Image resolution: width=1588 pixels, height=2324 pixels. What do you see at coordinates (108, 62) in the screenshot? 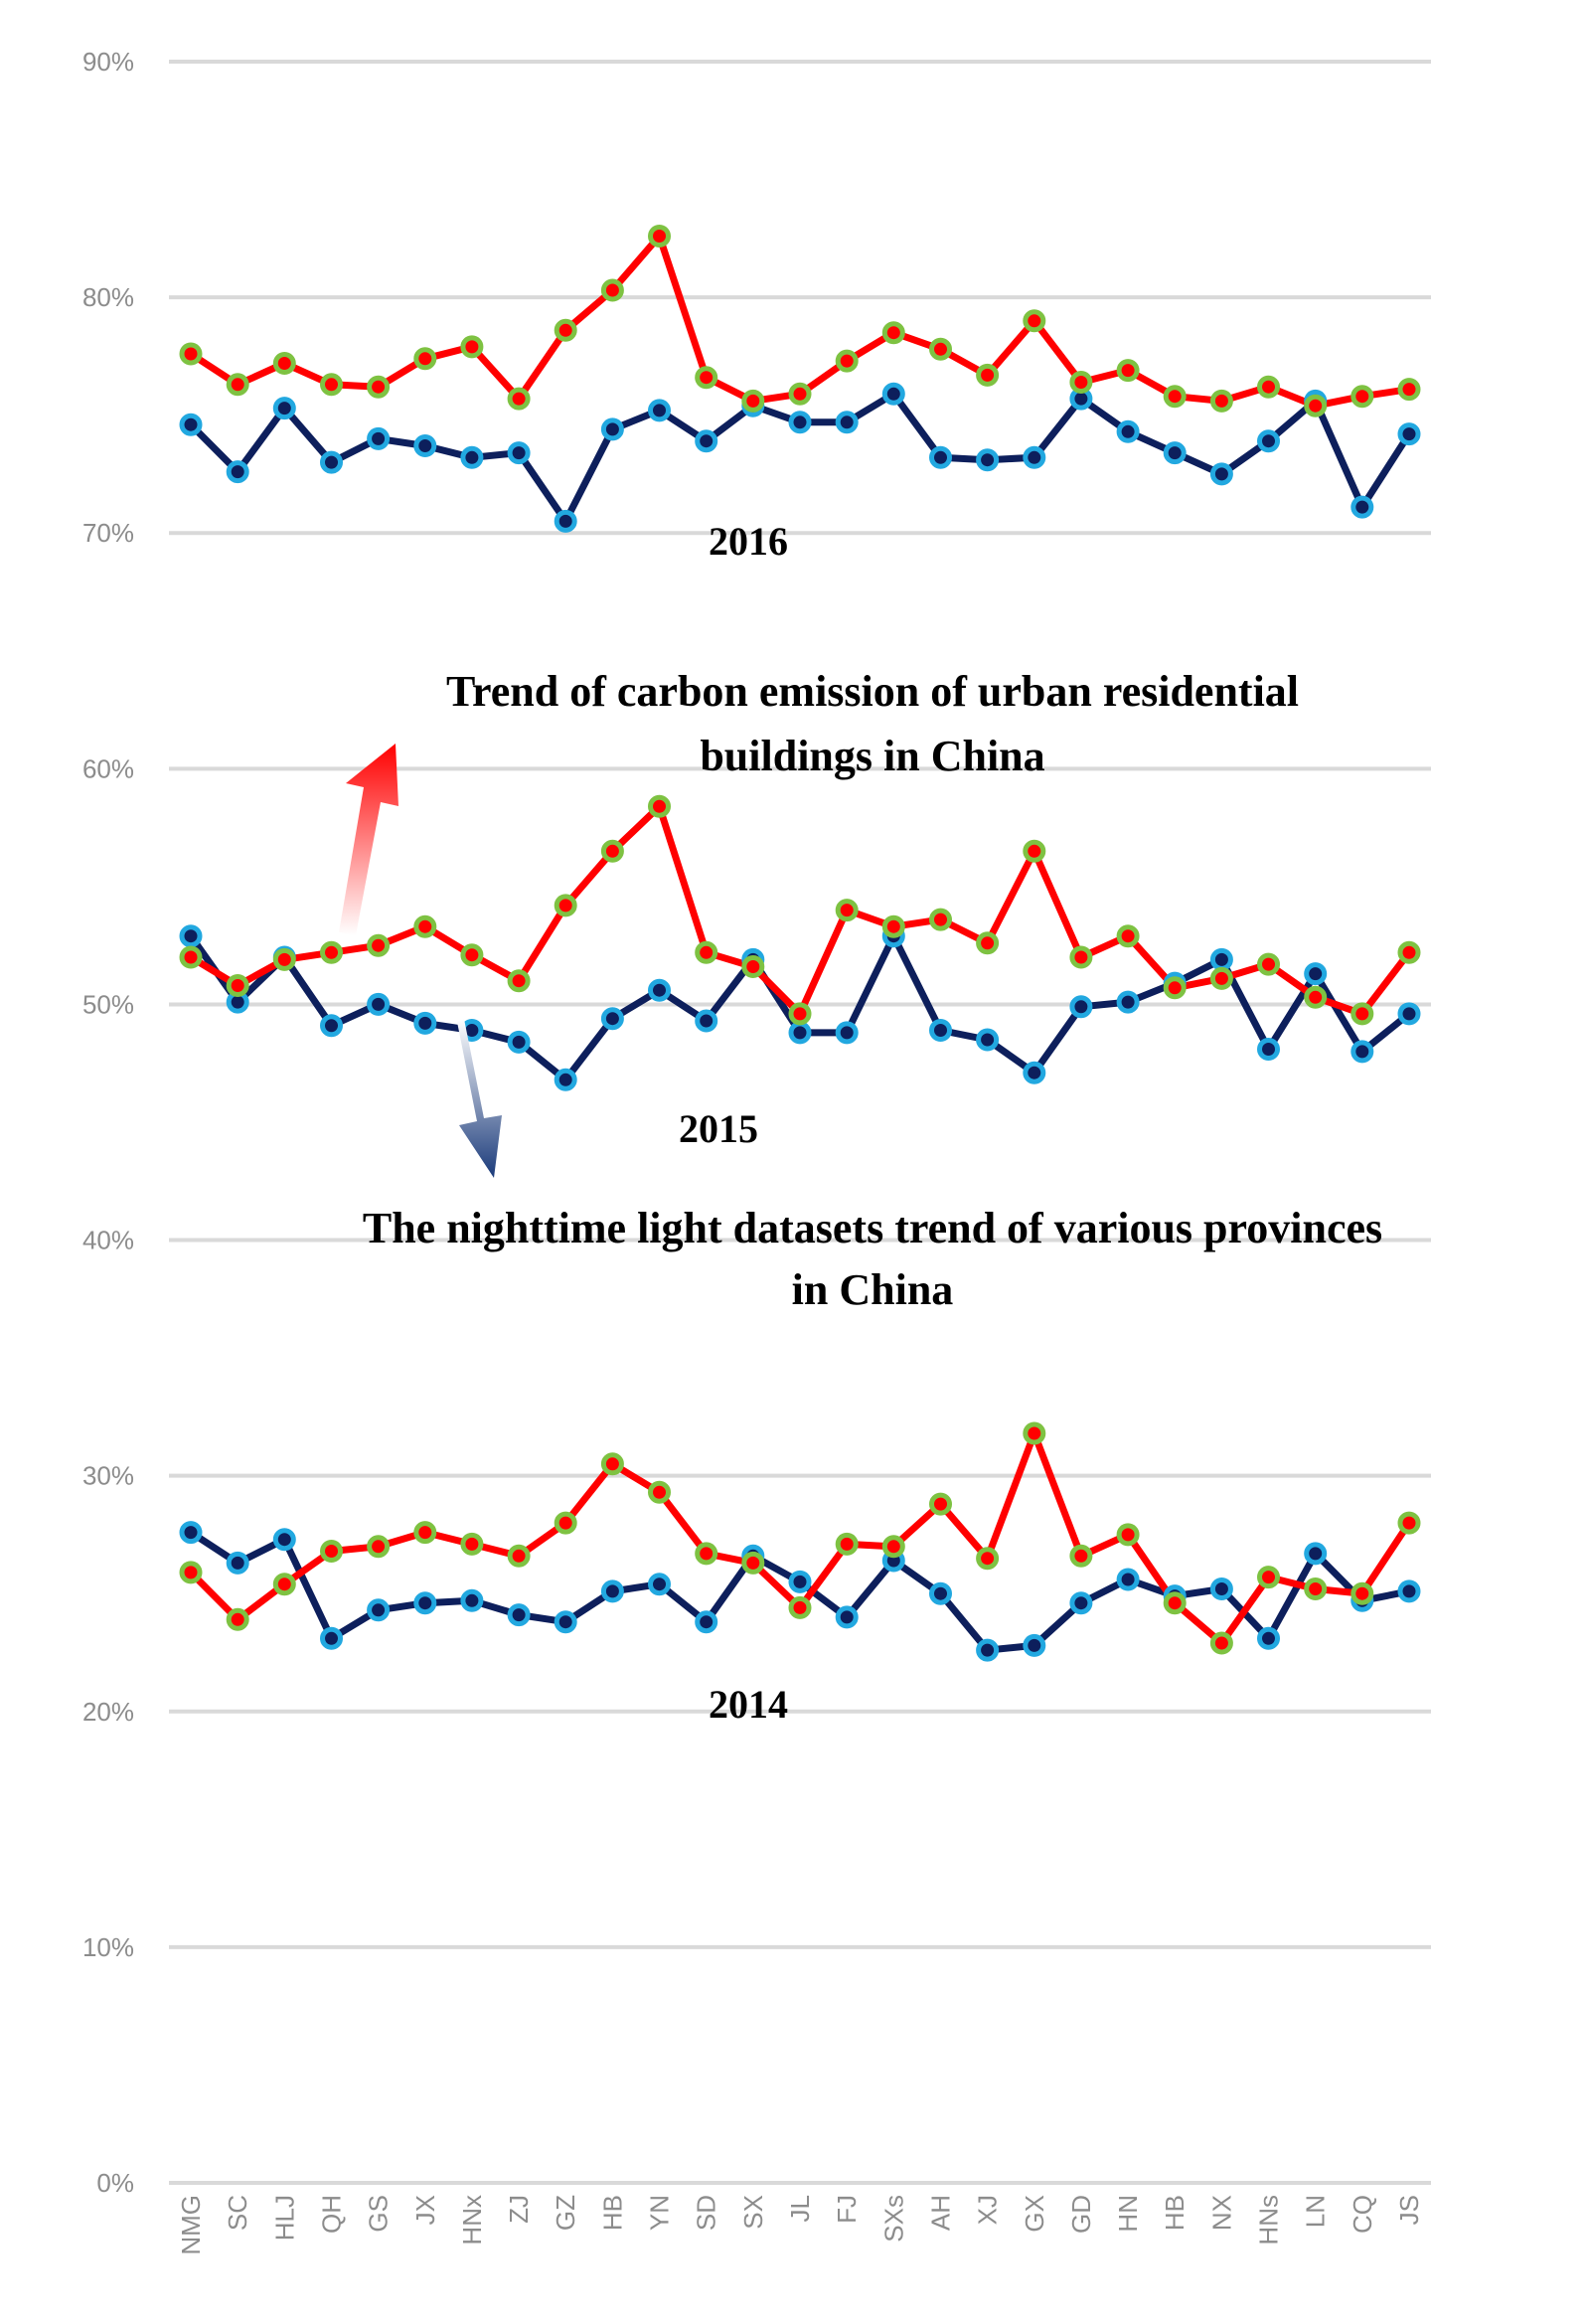
I see `y-tick-label: 90%` at bounding box center [108, 62].